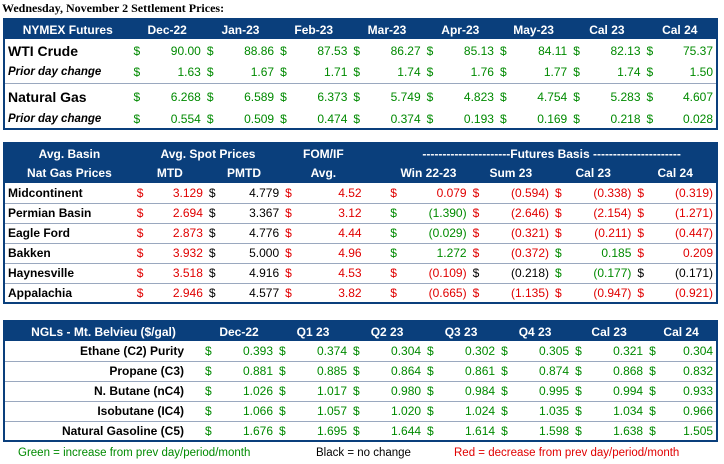 The height and width of the screenshot is (464, 724). I want to click on value-cell: 0.305, so click(544, 351).